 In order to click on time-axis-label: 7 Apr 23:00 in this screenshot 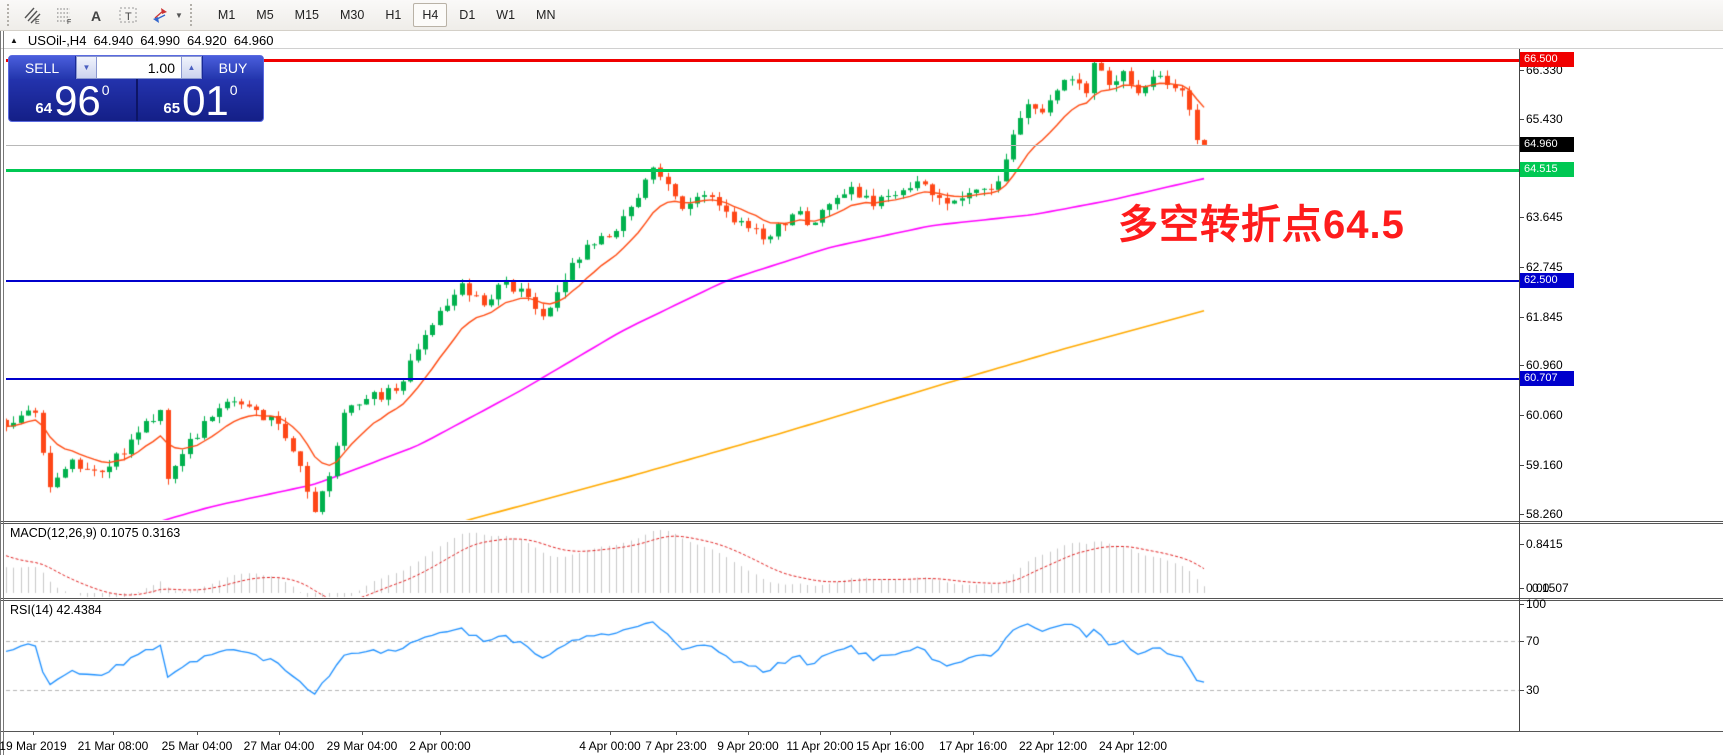, I will do `click(676, 746)`.